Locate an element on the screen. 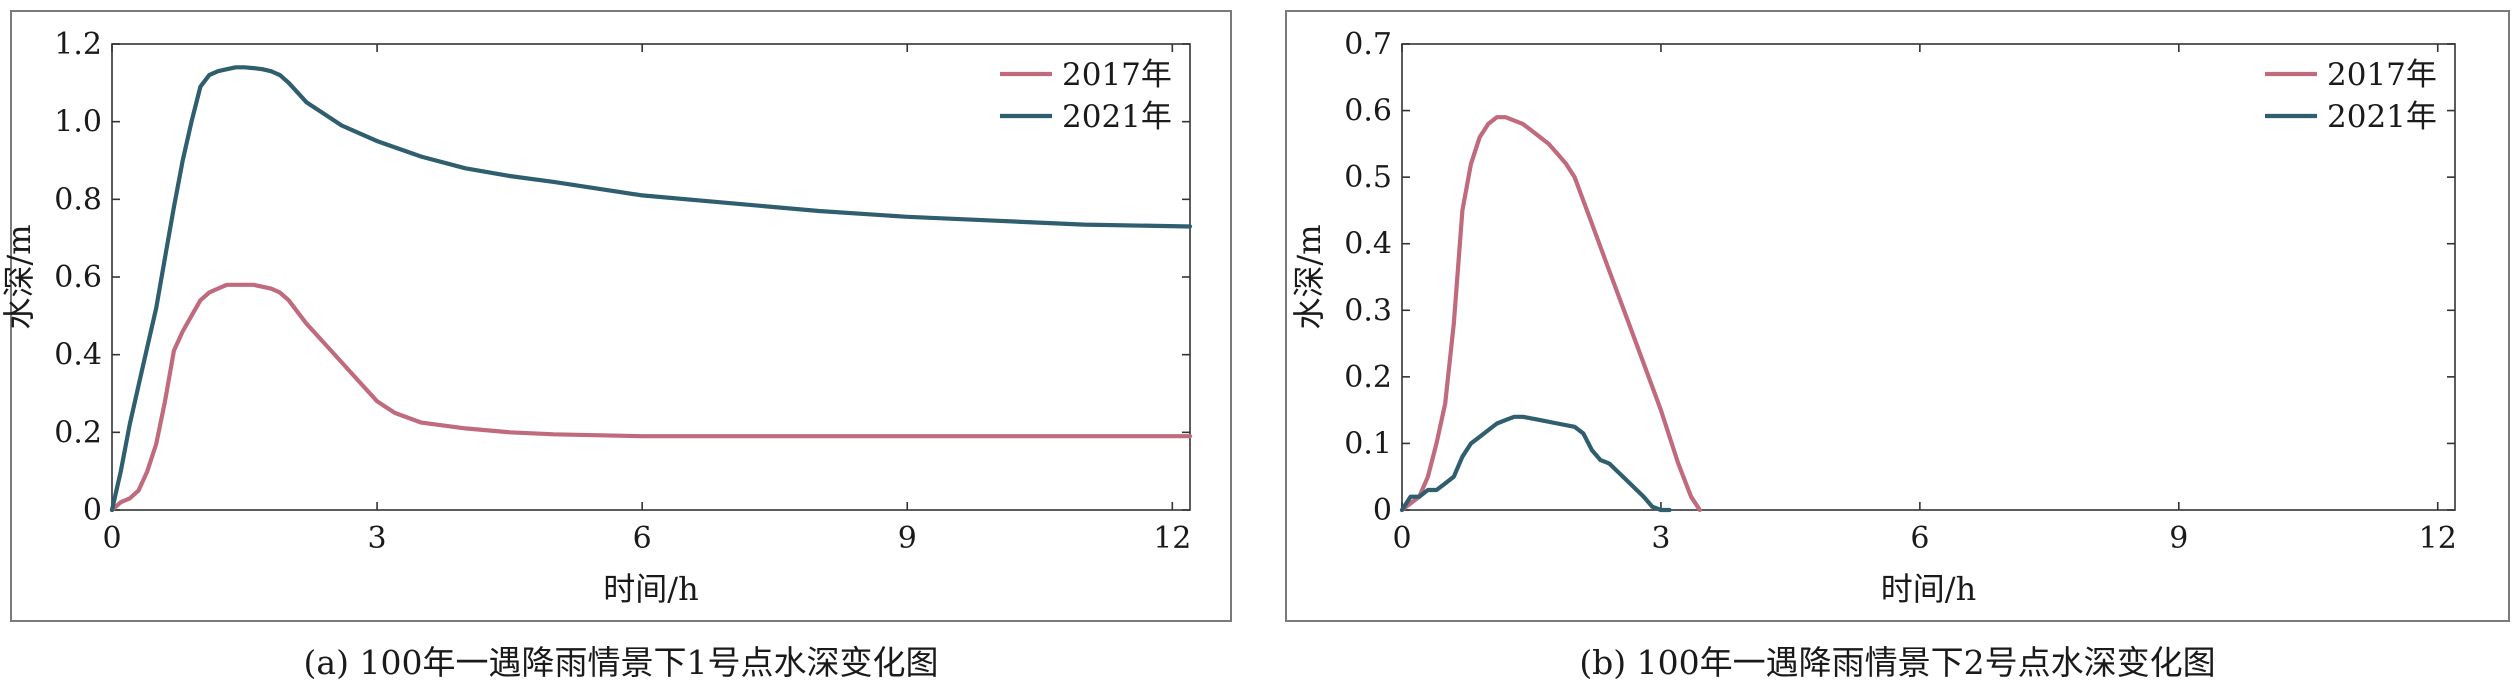 This screenshot has width=2520, height=696. y-tick-label: 1.2 is located at coordinates (78, 44).